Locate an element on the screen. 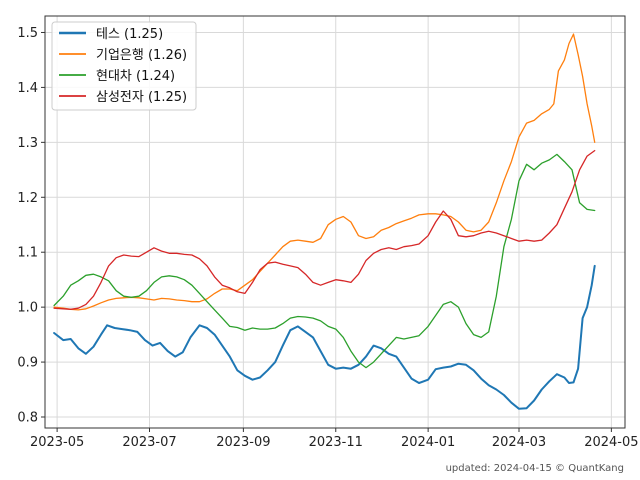 The height and width of the screenshot is (480, 640). x-tick-label: 2024-05 is located at coordinates (611, 442).